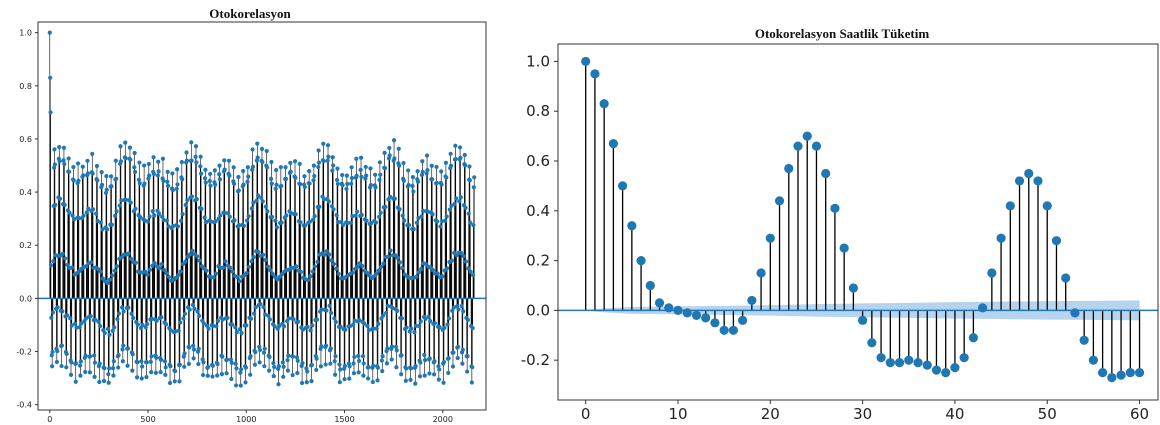  I want to click on left-x-tick-label: 2000, so click(443, 419).